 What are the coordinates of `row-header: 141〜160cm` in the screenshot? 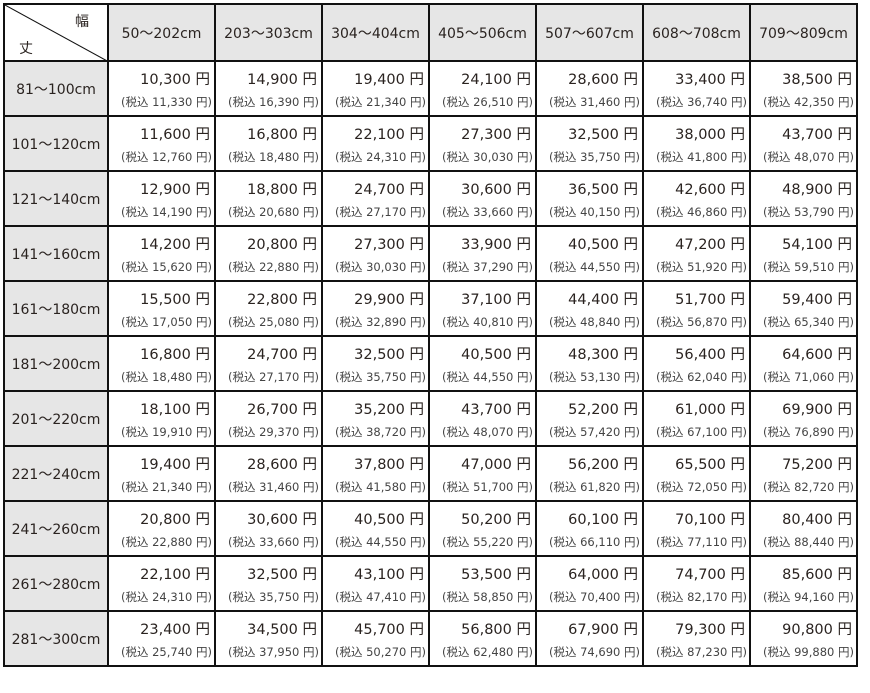 It's located at (56, 253).